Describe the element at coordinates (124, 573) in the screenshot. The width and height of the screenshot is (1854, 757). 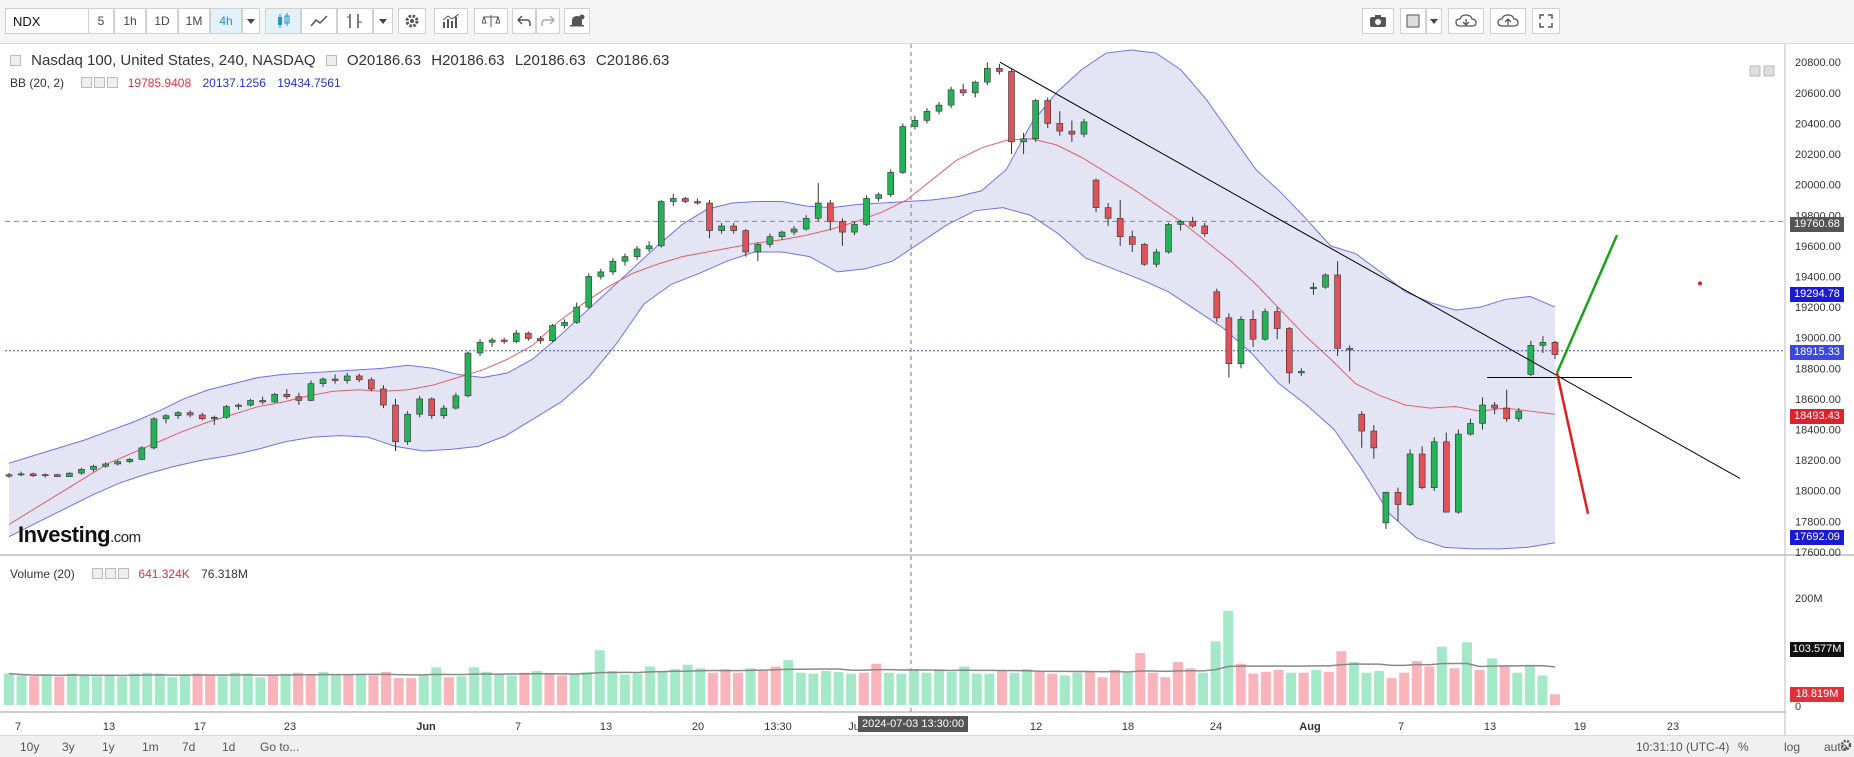
I see `volume-close-icon` at that location.